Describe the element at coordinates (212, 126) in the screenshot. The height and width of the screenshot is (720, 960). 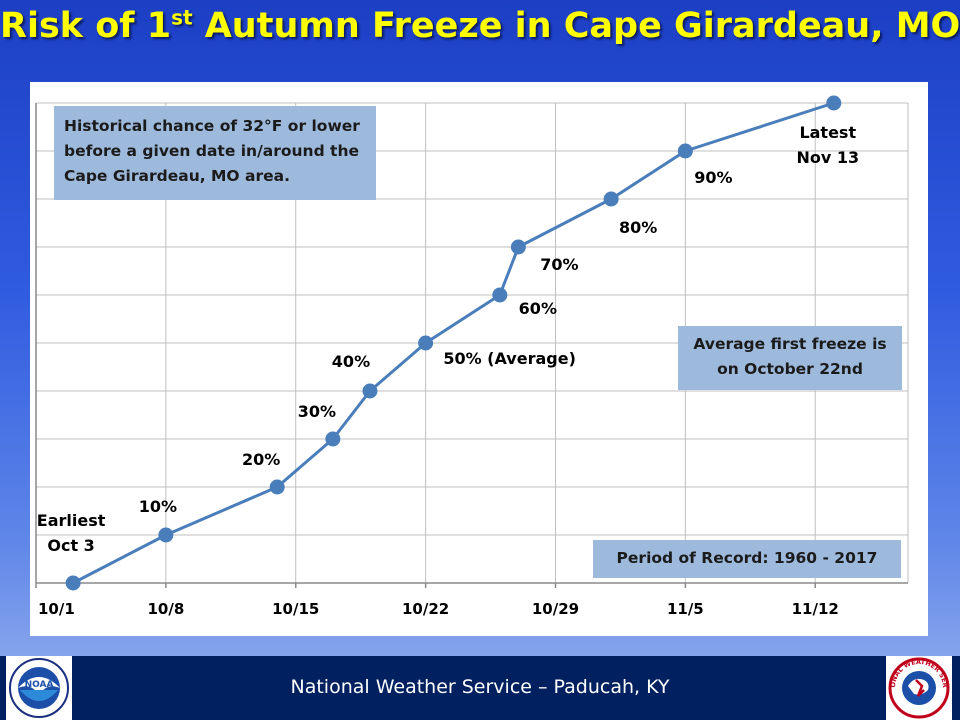
I see `historical-line-1: Historical chance of 32°F or lower` at that location.